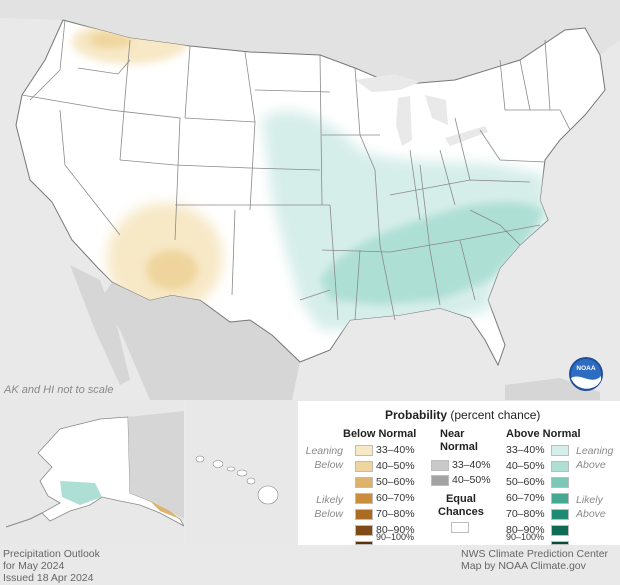 The image size is (620, 585). What do you see at coordinates (395, 514) in the screenshot?
I see `below-label-70-80: 70–80%` at bounding box center [395, 514].